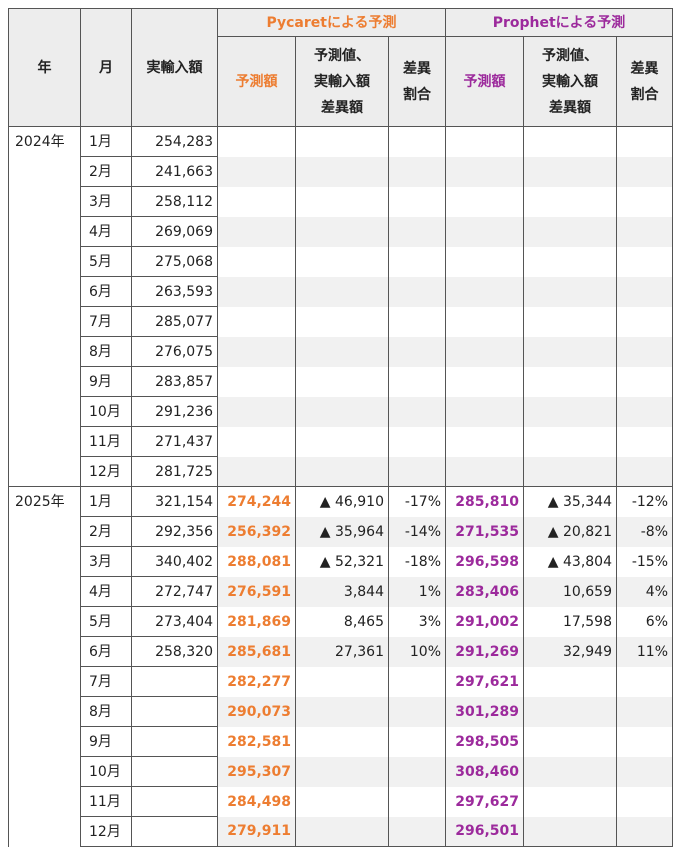  Describe the element at coordinates (417, 561) in the screenshot. I see `pycaret-ratio-cell: -18%` at that location.